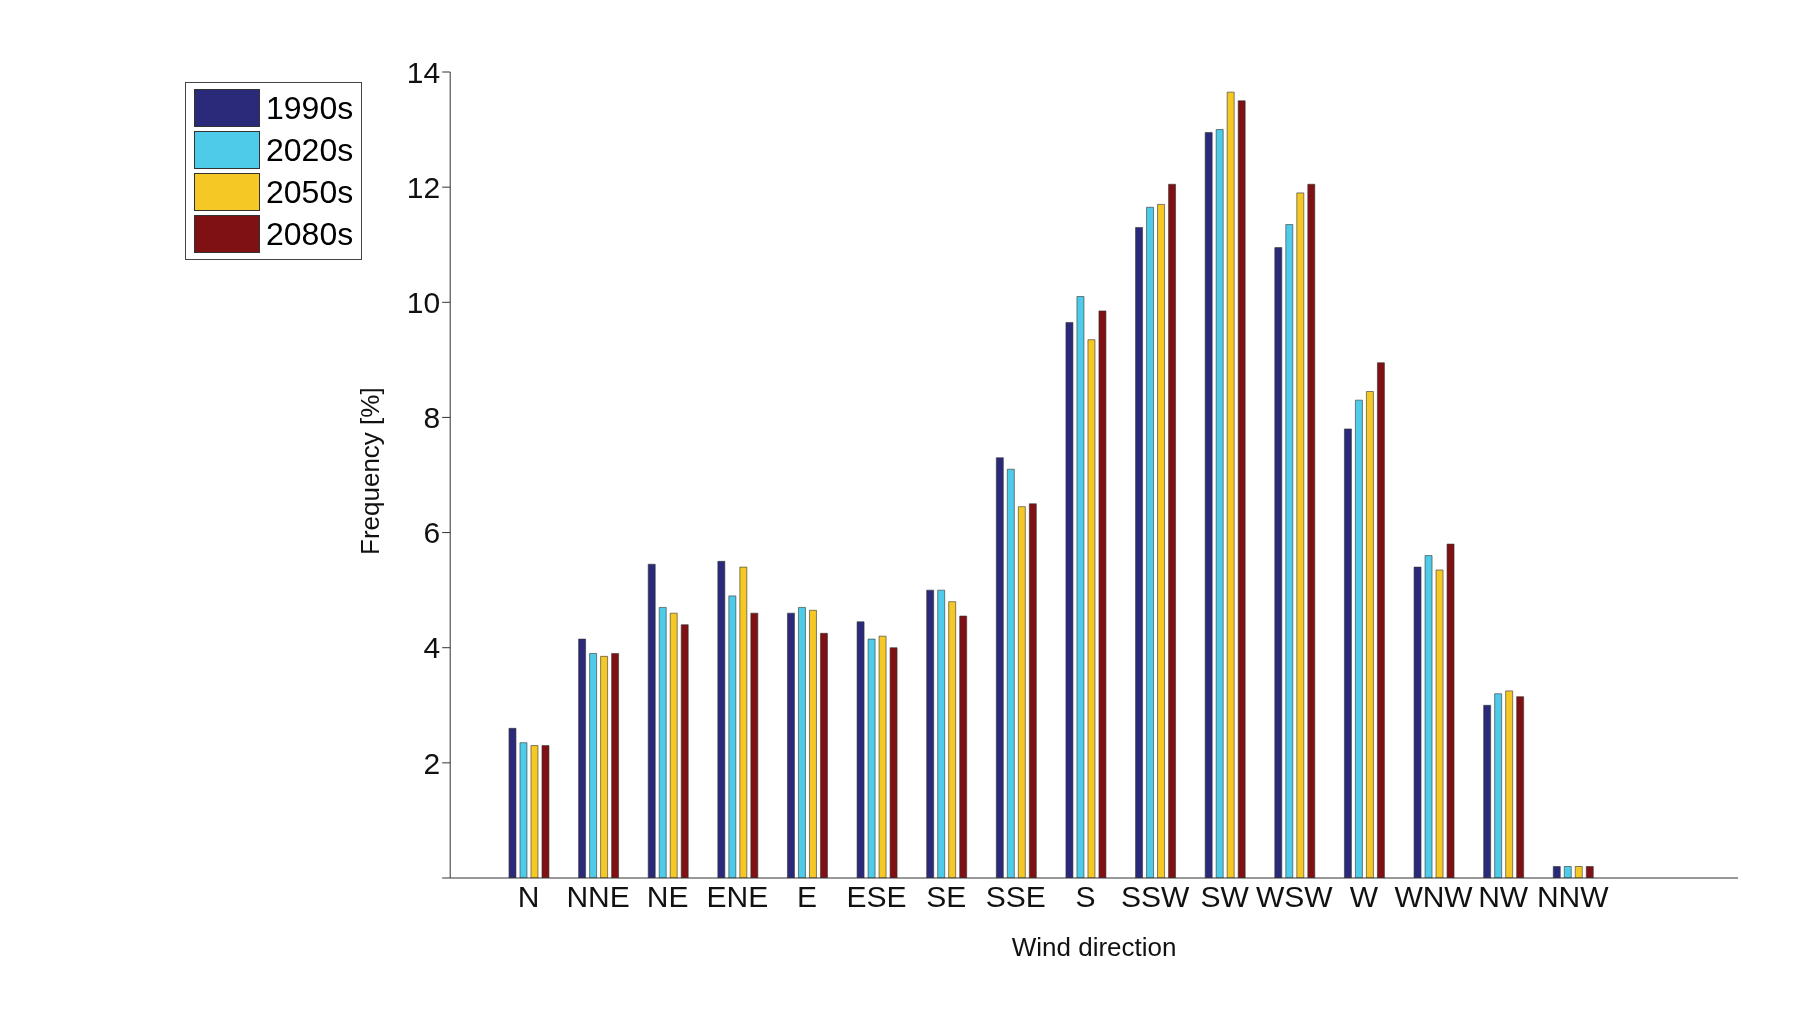  What do you see at coordinates (1364, 897) in the screenshot?
I see `x-tick-label: W` at bounding box center [1364, 897].